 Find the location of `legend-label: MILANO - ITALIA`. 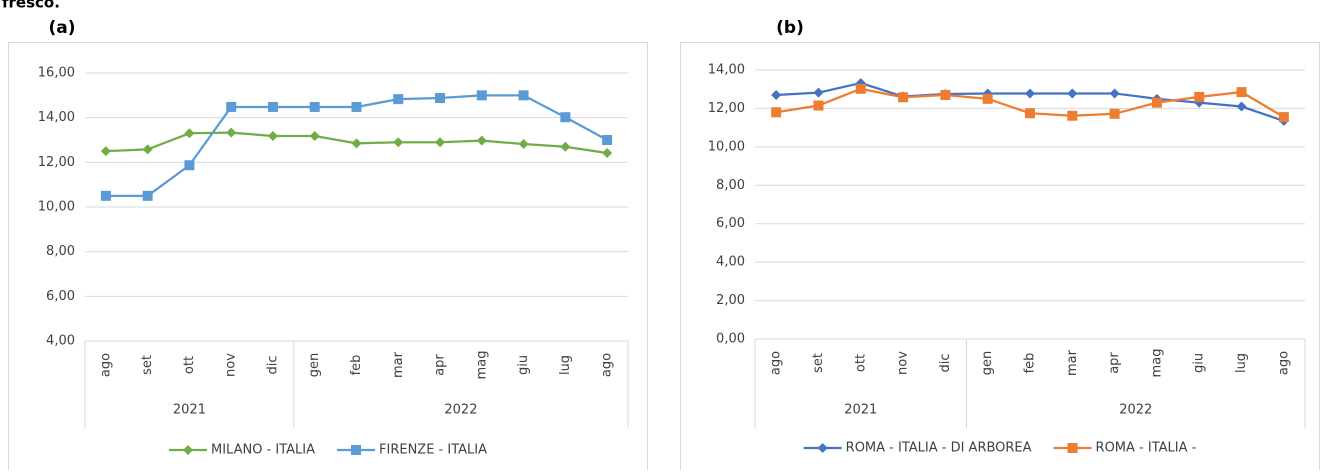

legend-label: MILANO - ITALIA is located at coordinates (263, 450).